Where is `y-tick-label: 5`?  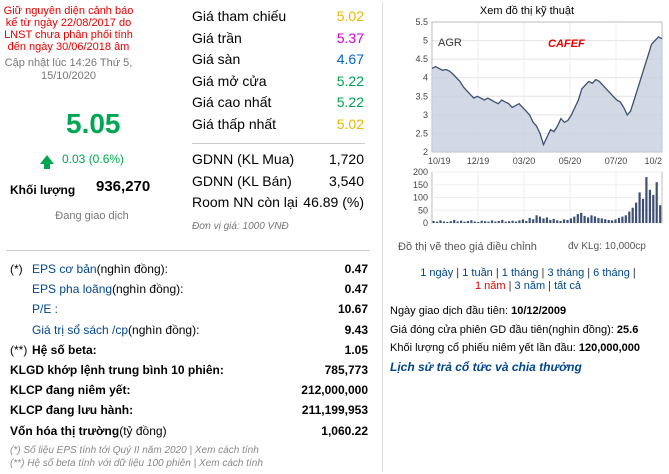
y-tick-label: 5 is located at coordinates (425, 41).